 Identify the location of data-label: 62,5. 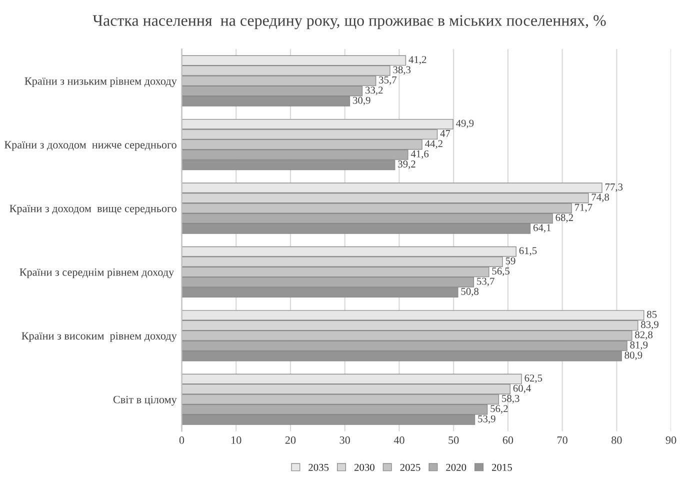
(533, 379).